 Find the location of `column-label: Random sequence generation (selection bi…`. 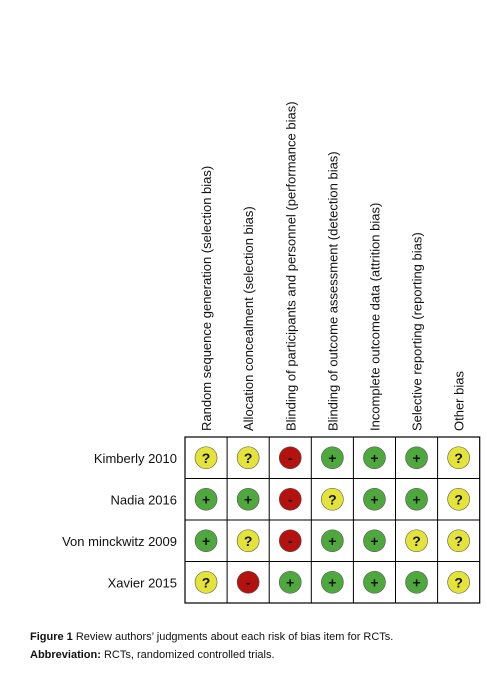

column-label: Random sequence generation (selection bi… is located at coordinates (206, 298).